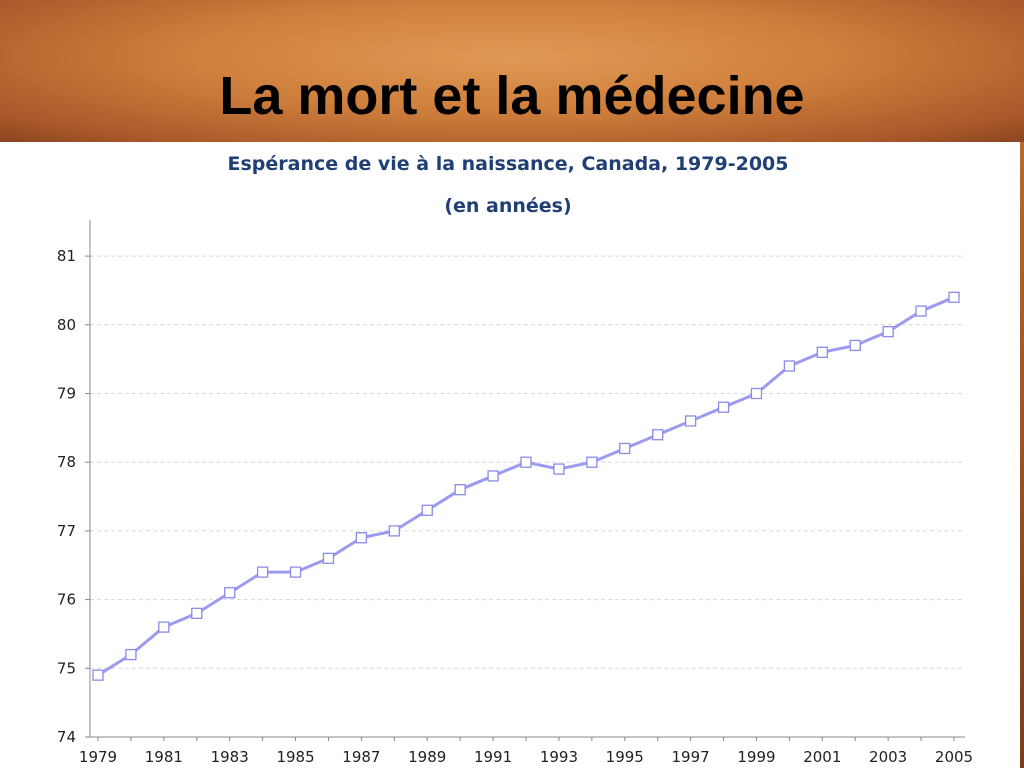 The height and width of the screenshot is (768, 1024). What do you see at coordinates (954, 757) in the screenshot?
I see `x-tick-label: 2005` at bounding box center [954, 757].